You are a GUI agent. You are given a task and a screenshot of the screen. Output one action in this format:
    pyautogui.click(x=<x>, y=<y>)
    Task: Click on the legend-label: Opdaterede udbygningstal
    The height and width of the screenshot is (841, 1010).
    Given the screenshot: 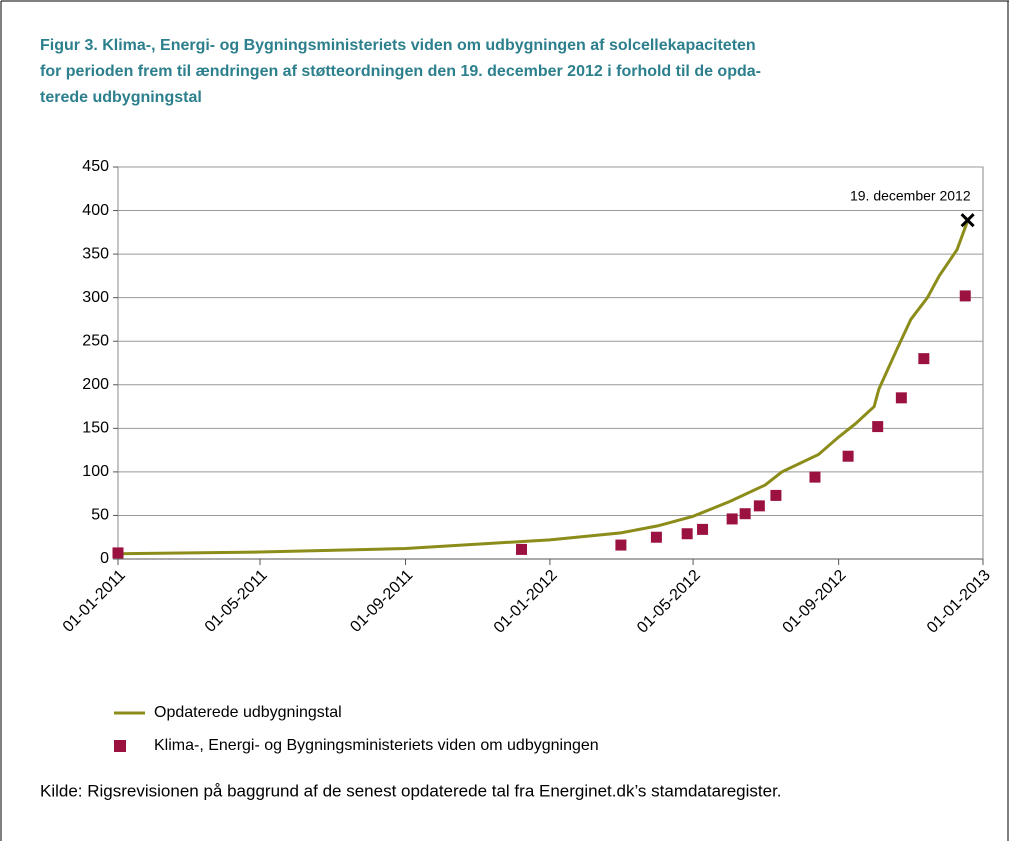 What is the action you would take?
    pyautogui.click(x=248, y=712)
    